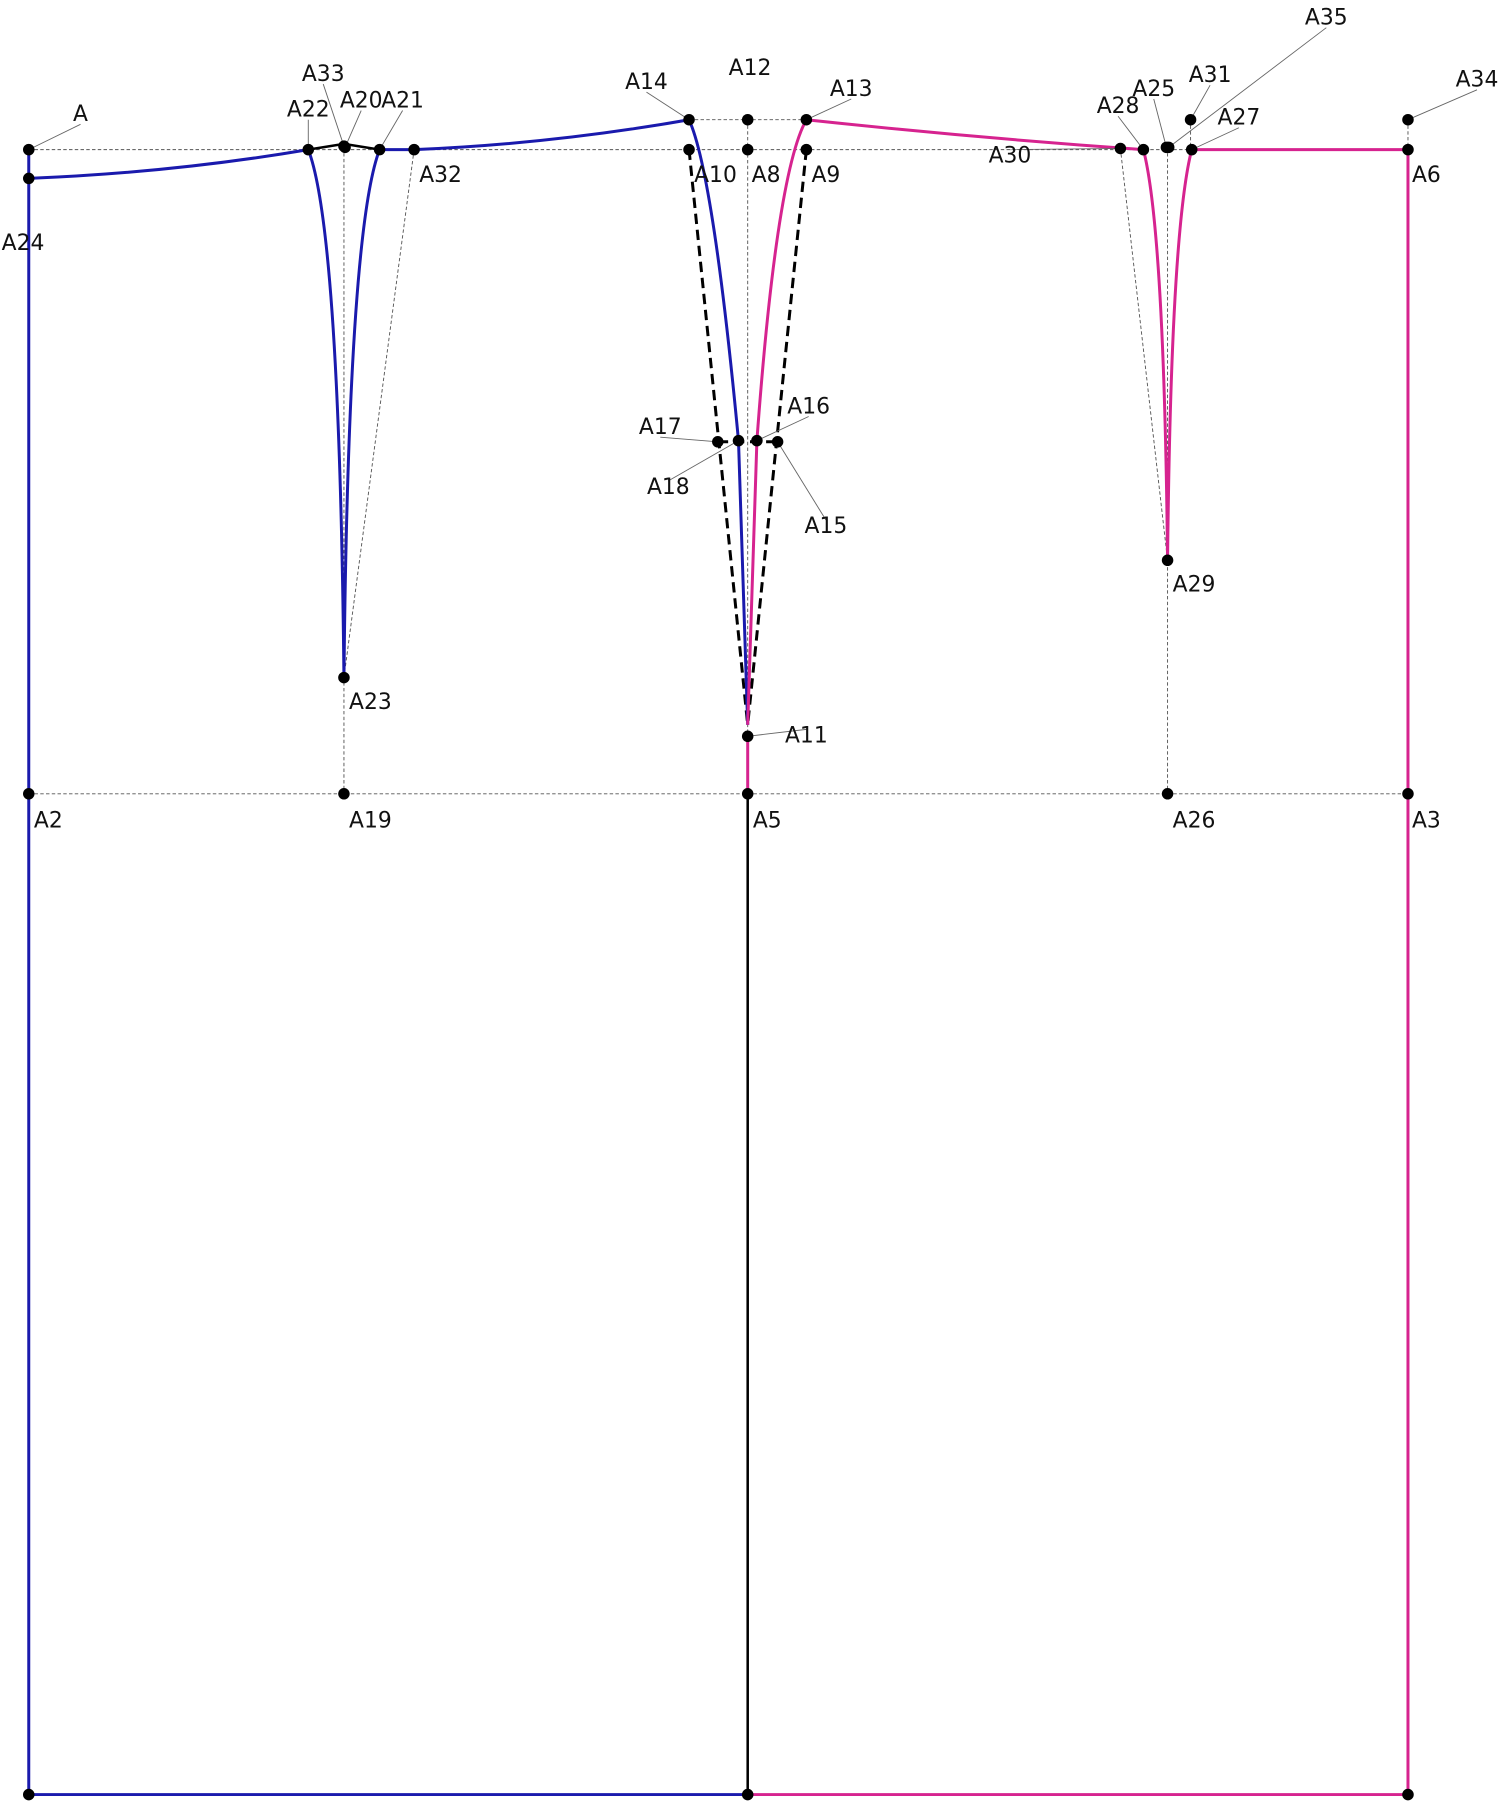  Describe the element at coordinates (1194, 820) in the screenshot. I see `point-label: A26` at that location.